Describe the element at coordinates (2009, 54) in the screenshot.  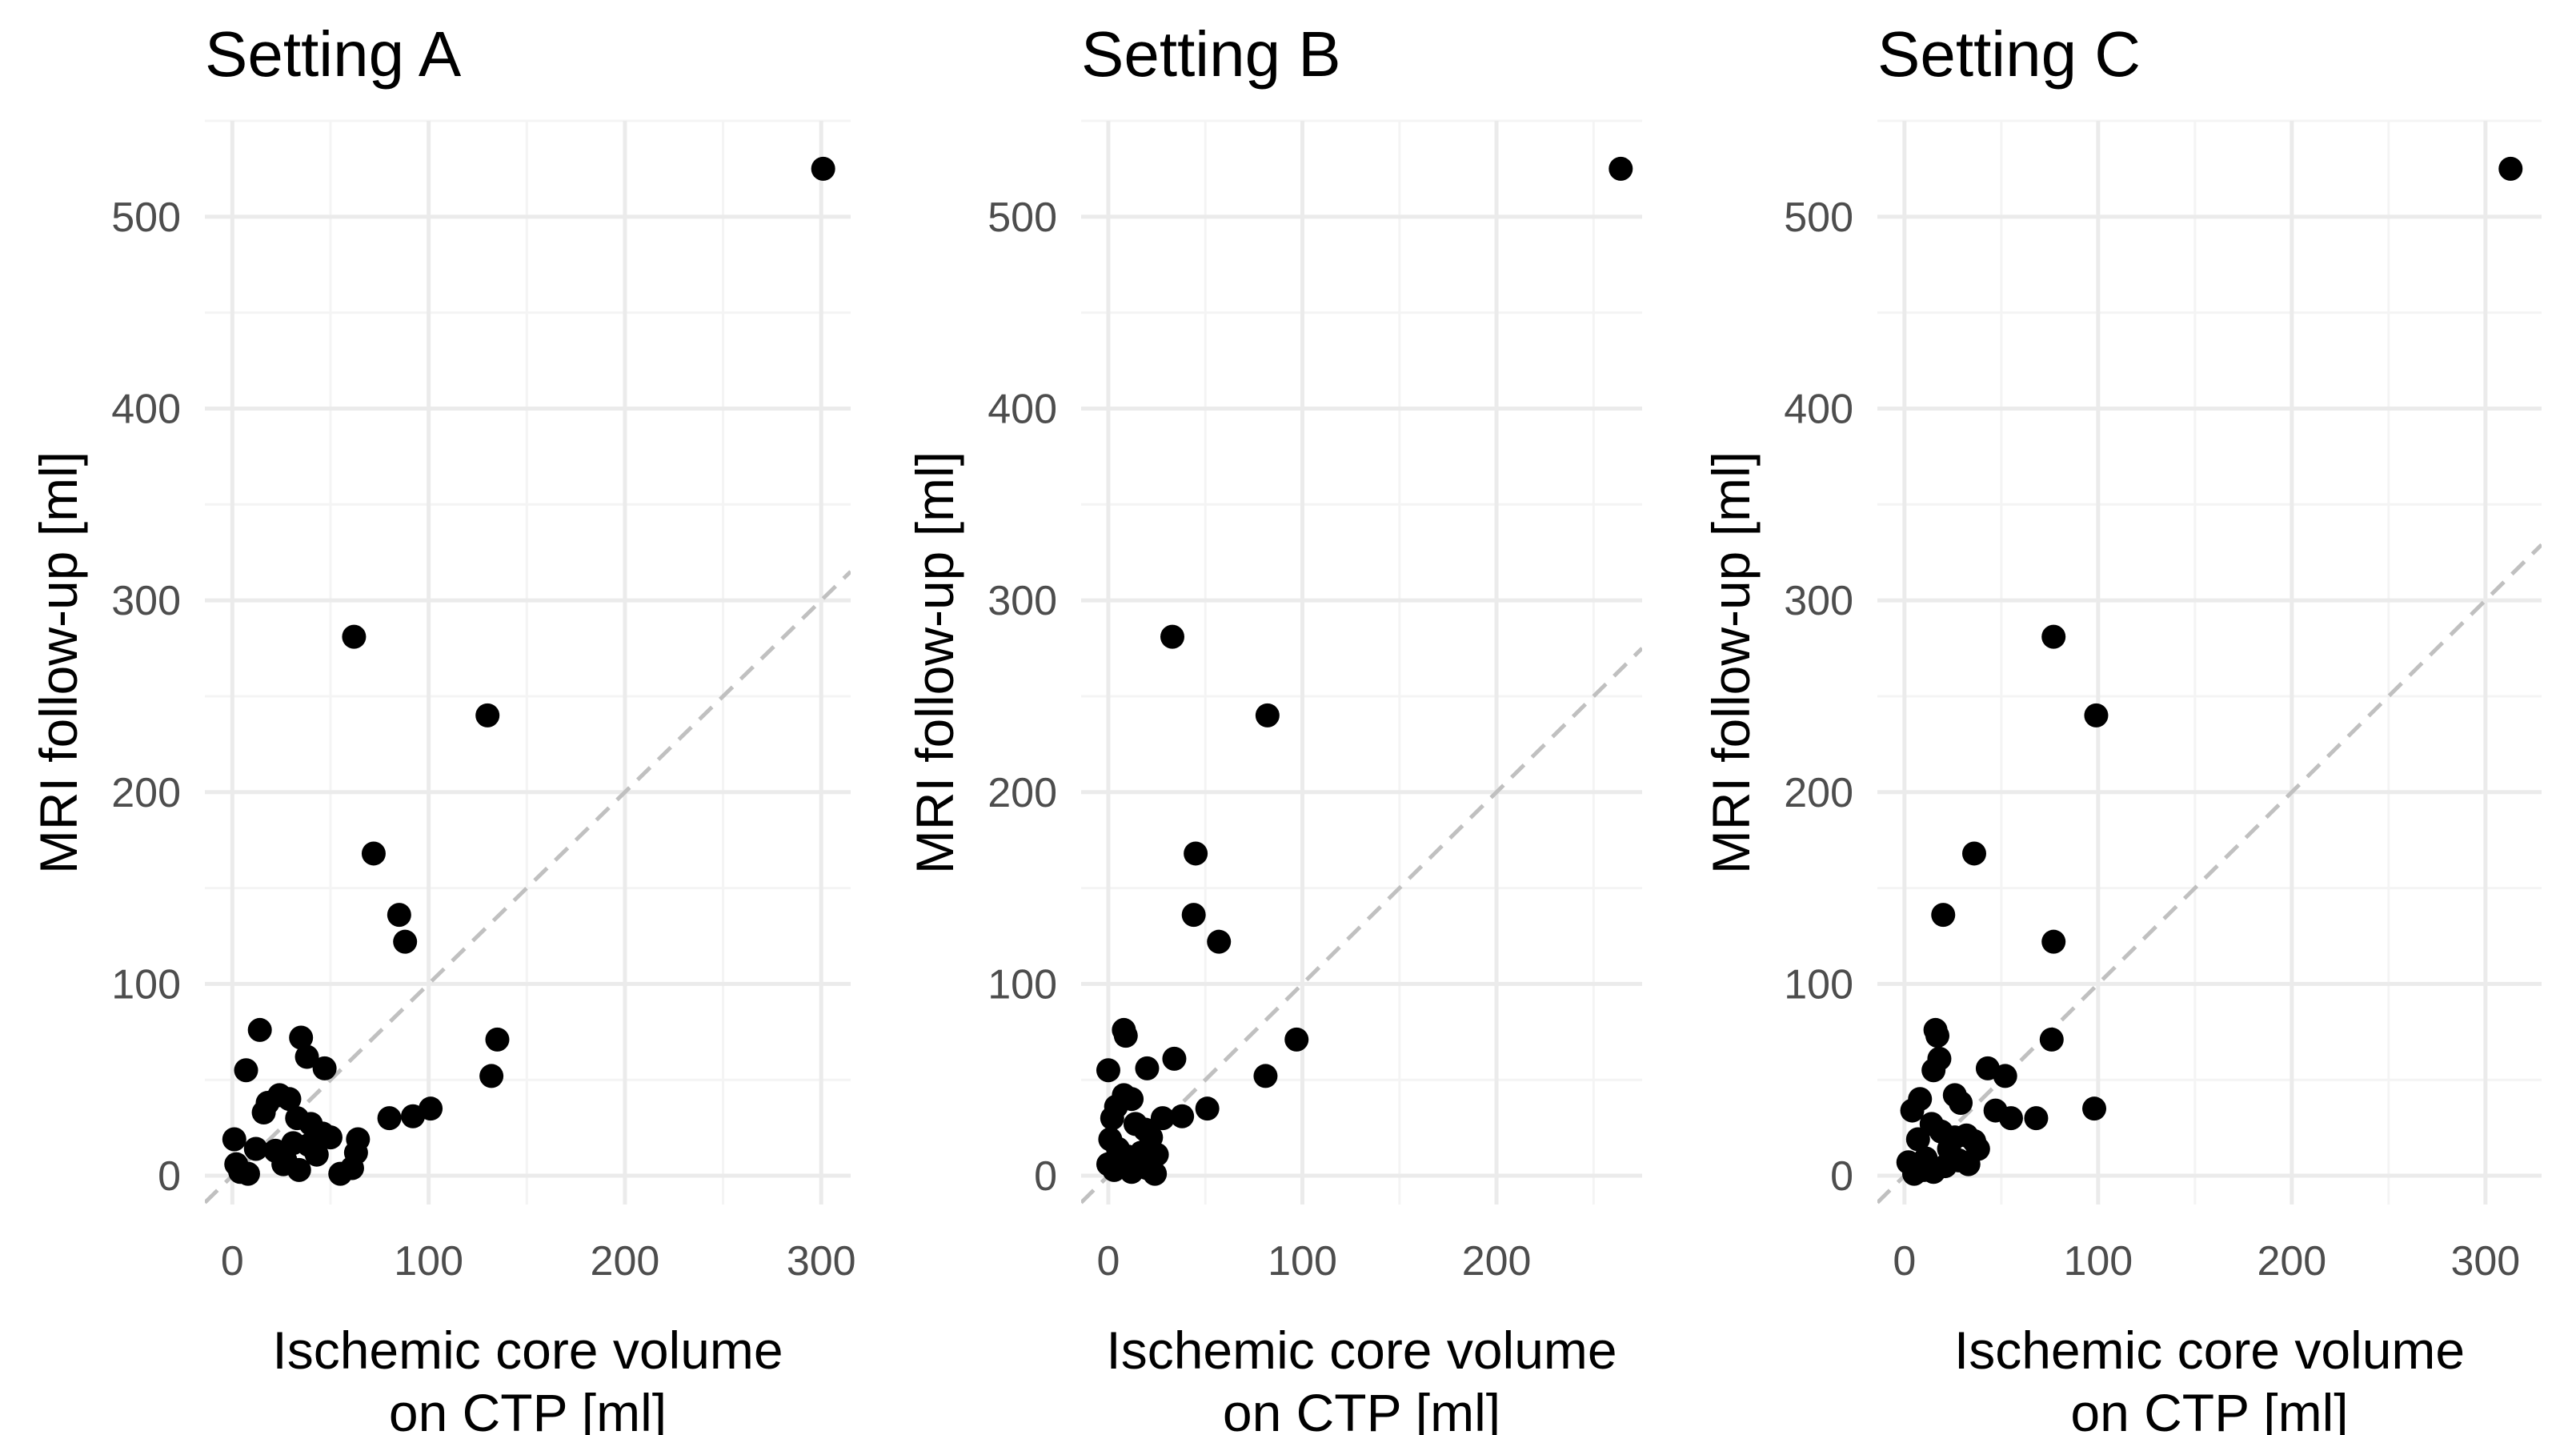
I see `panel-title: Setting C` at that location.